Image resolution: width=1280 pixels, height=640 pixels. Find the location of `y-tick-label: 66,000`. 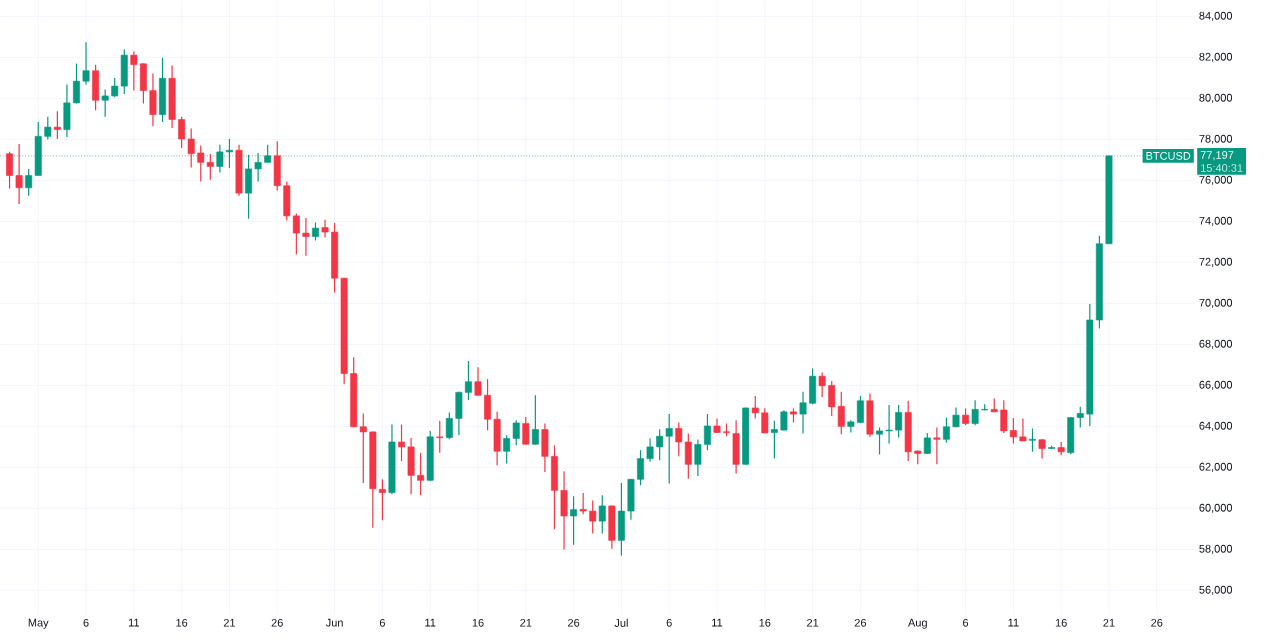

y-tick-label: 66,000 is located at coordinates (1216, 385).